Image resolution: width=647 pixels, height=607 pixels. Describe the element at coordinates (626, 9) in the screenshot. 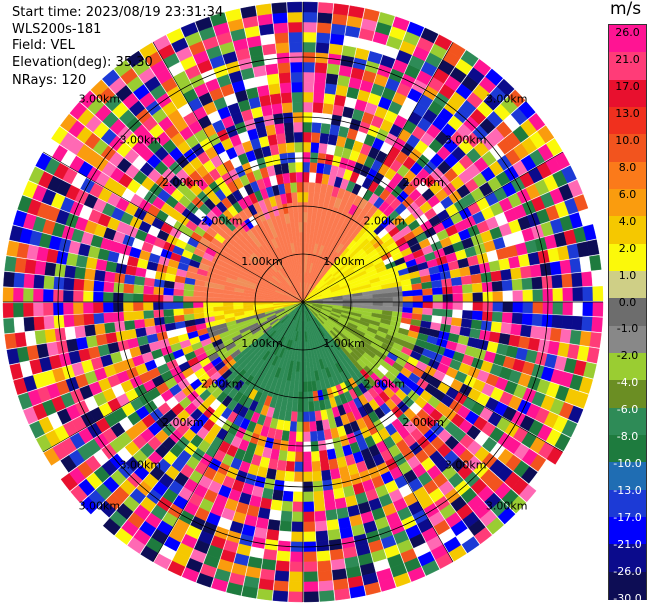

I see `colorbar-unit: m/s` at that location.